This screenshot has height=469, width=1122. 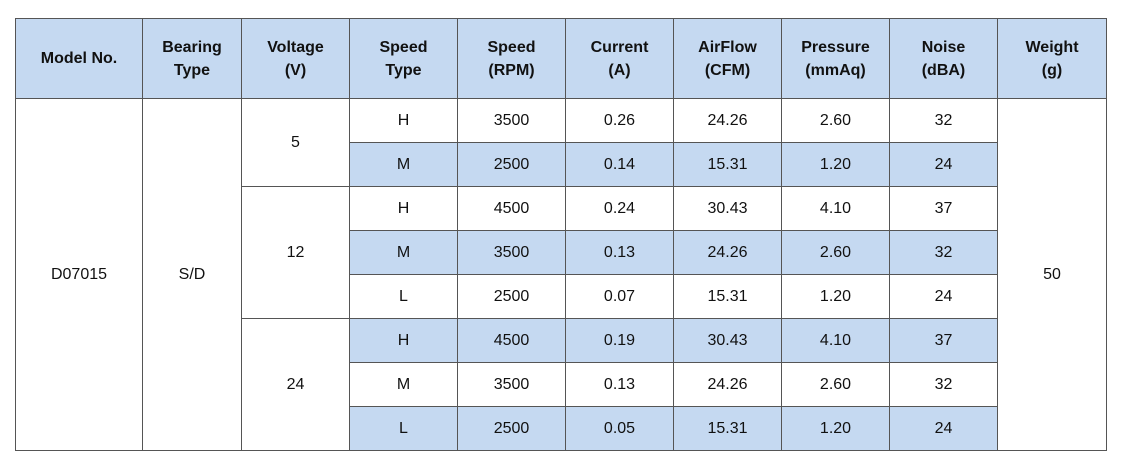 What do you see at coordinates (295, 142) in the screenshot?
I see `voltage-cell: 5` at bounding box center [295, 142].